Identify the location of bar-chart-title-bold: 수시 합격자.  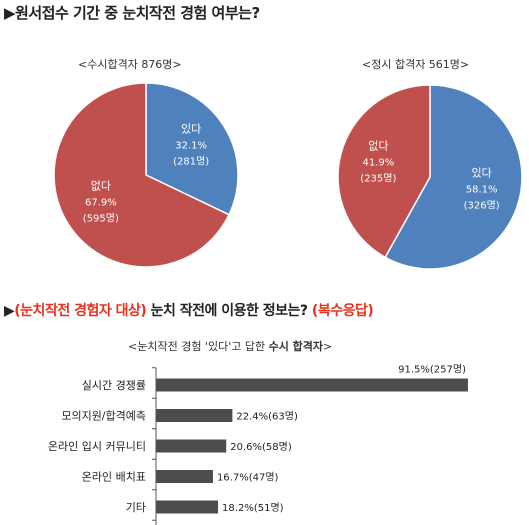
(296, 346).